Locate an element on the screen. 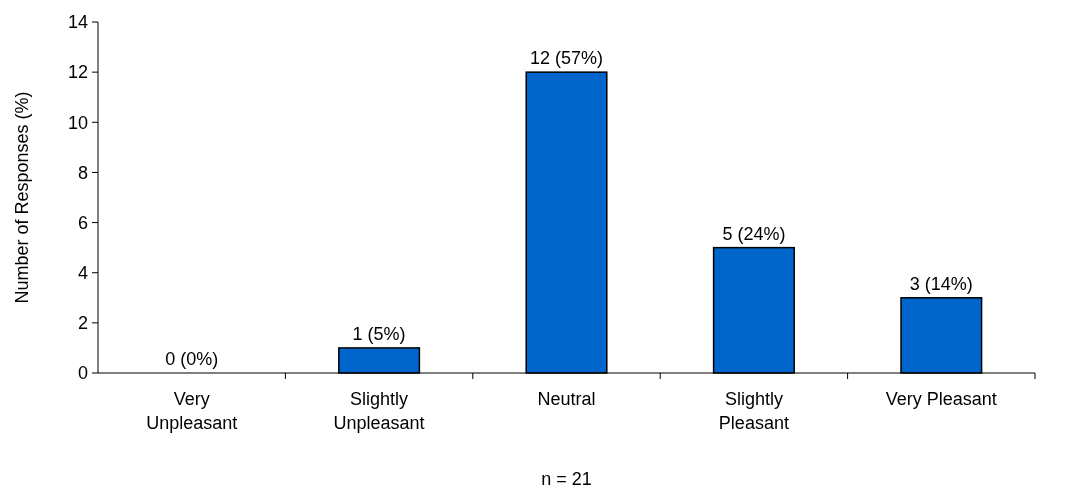 The height and width of the screenshot is (499, 1083). y-tick-label: 10 is located at coordinates (77, 122).